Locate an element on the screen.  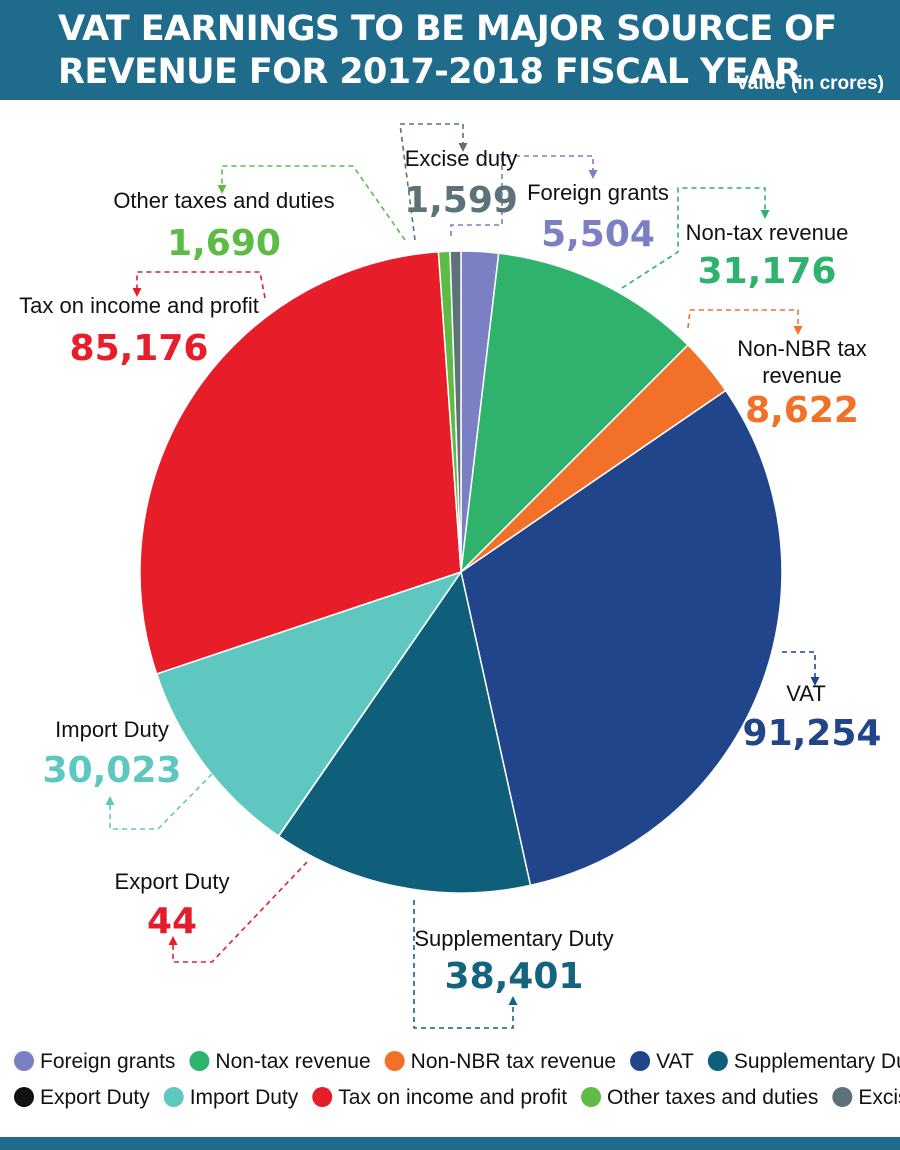
slice-label-value-other-taxes-and-duties: 1,690 is located at coordinates (224, 243).